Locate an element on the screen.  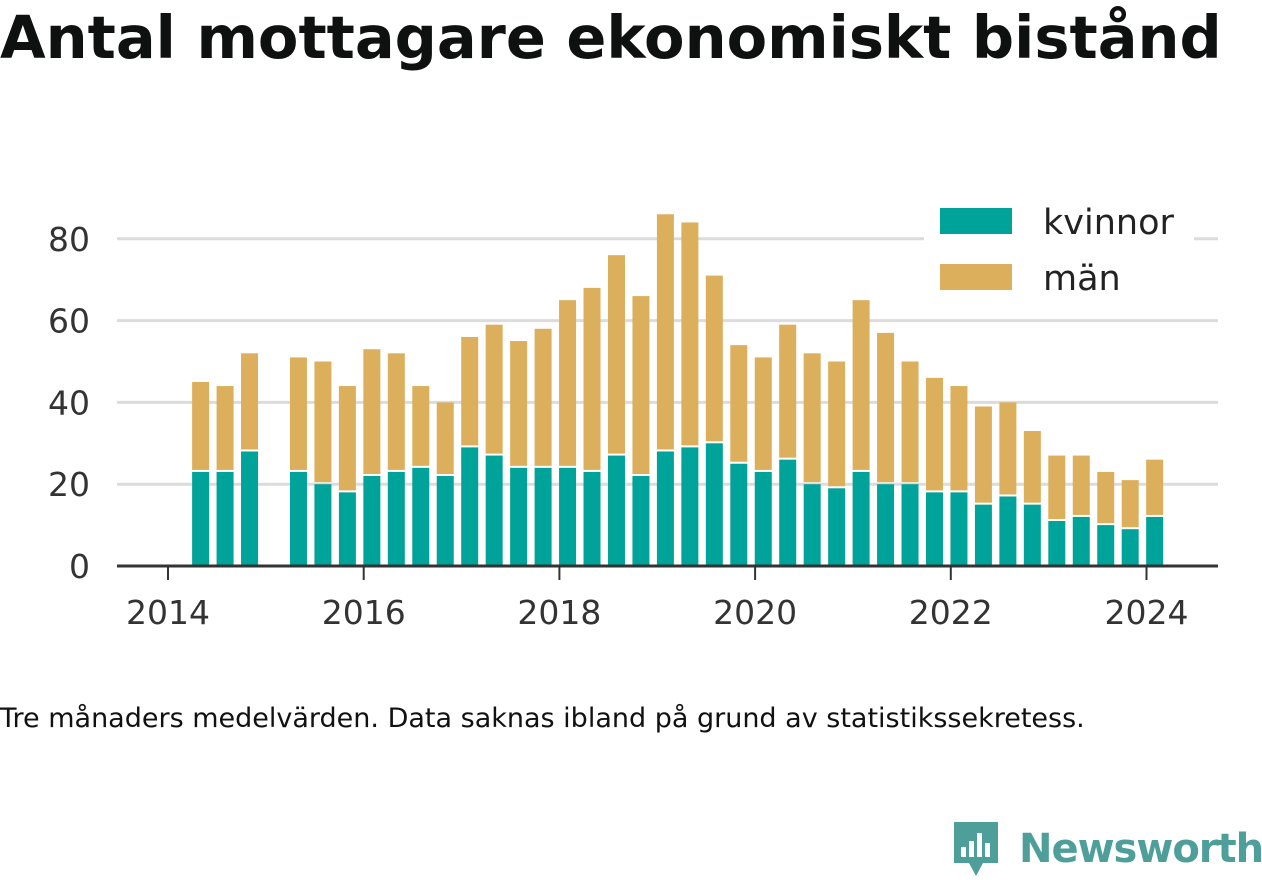
brand-name: Newsworthy is located at coordinates (1140, 849).